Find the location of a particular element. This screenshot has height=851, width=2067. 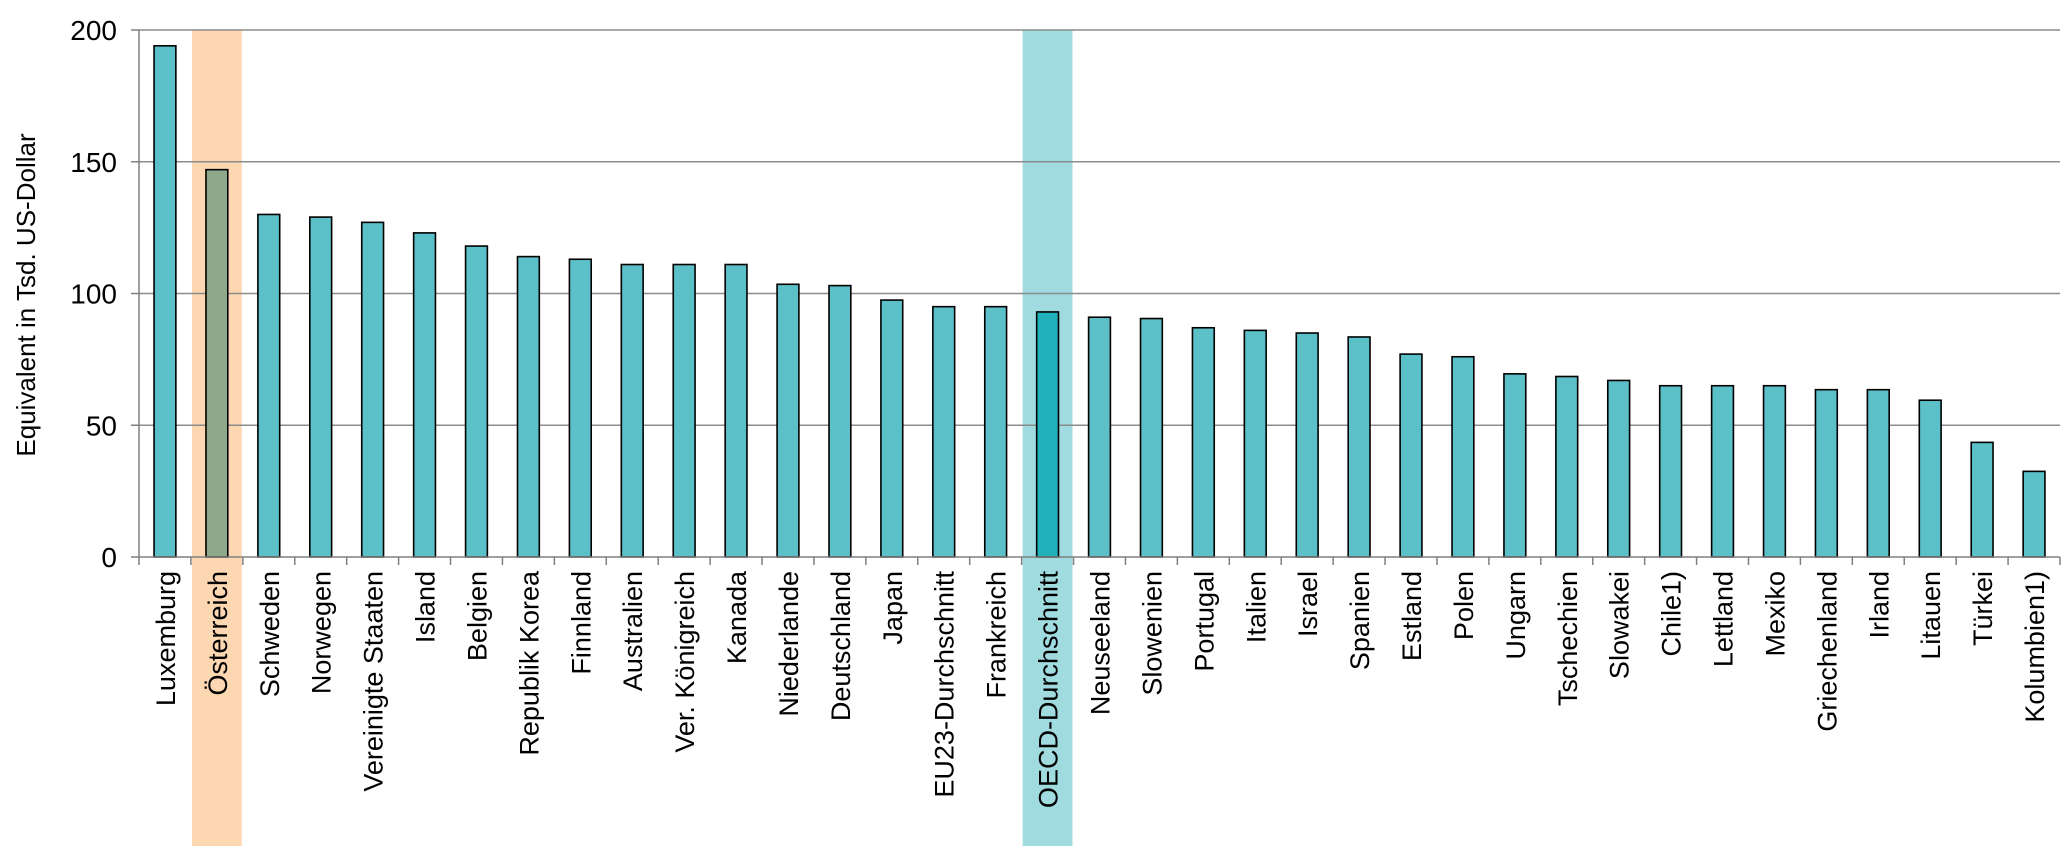

x-category-label: Lettland is located at coordinates (1724, 619).